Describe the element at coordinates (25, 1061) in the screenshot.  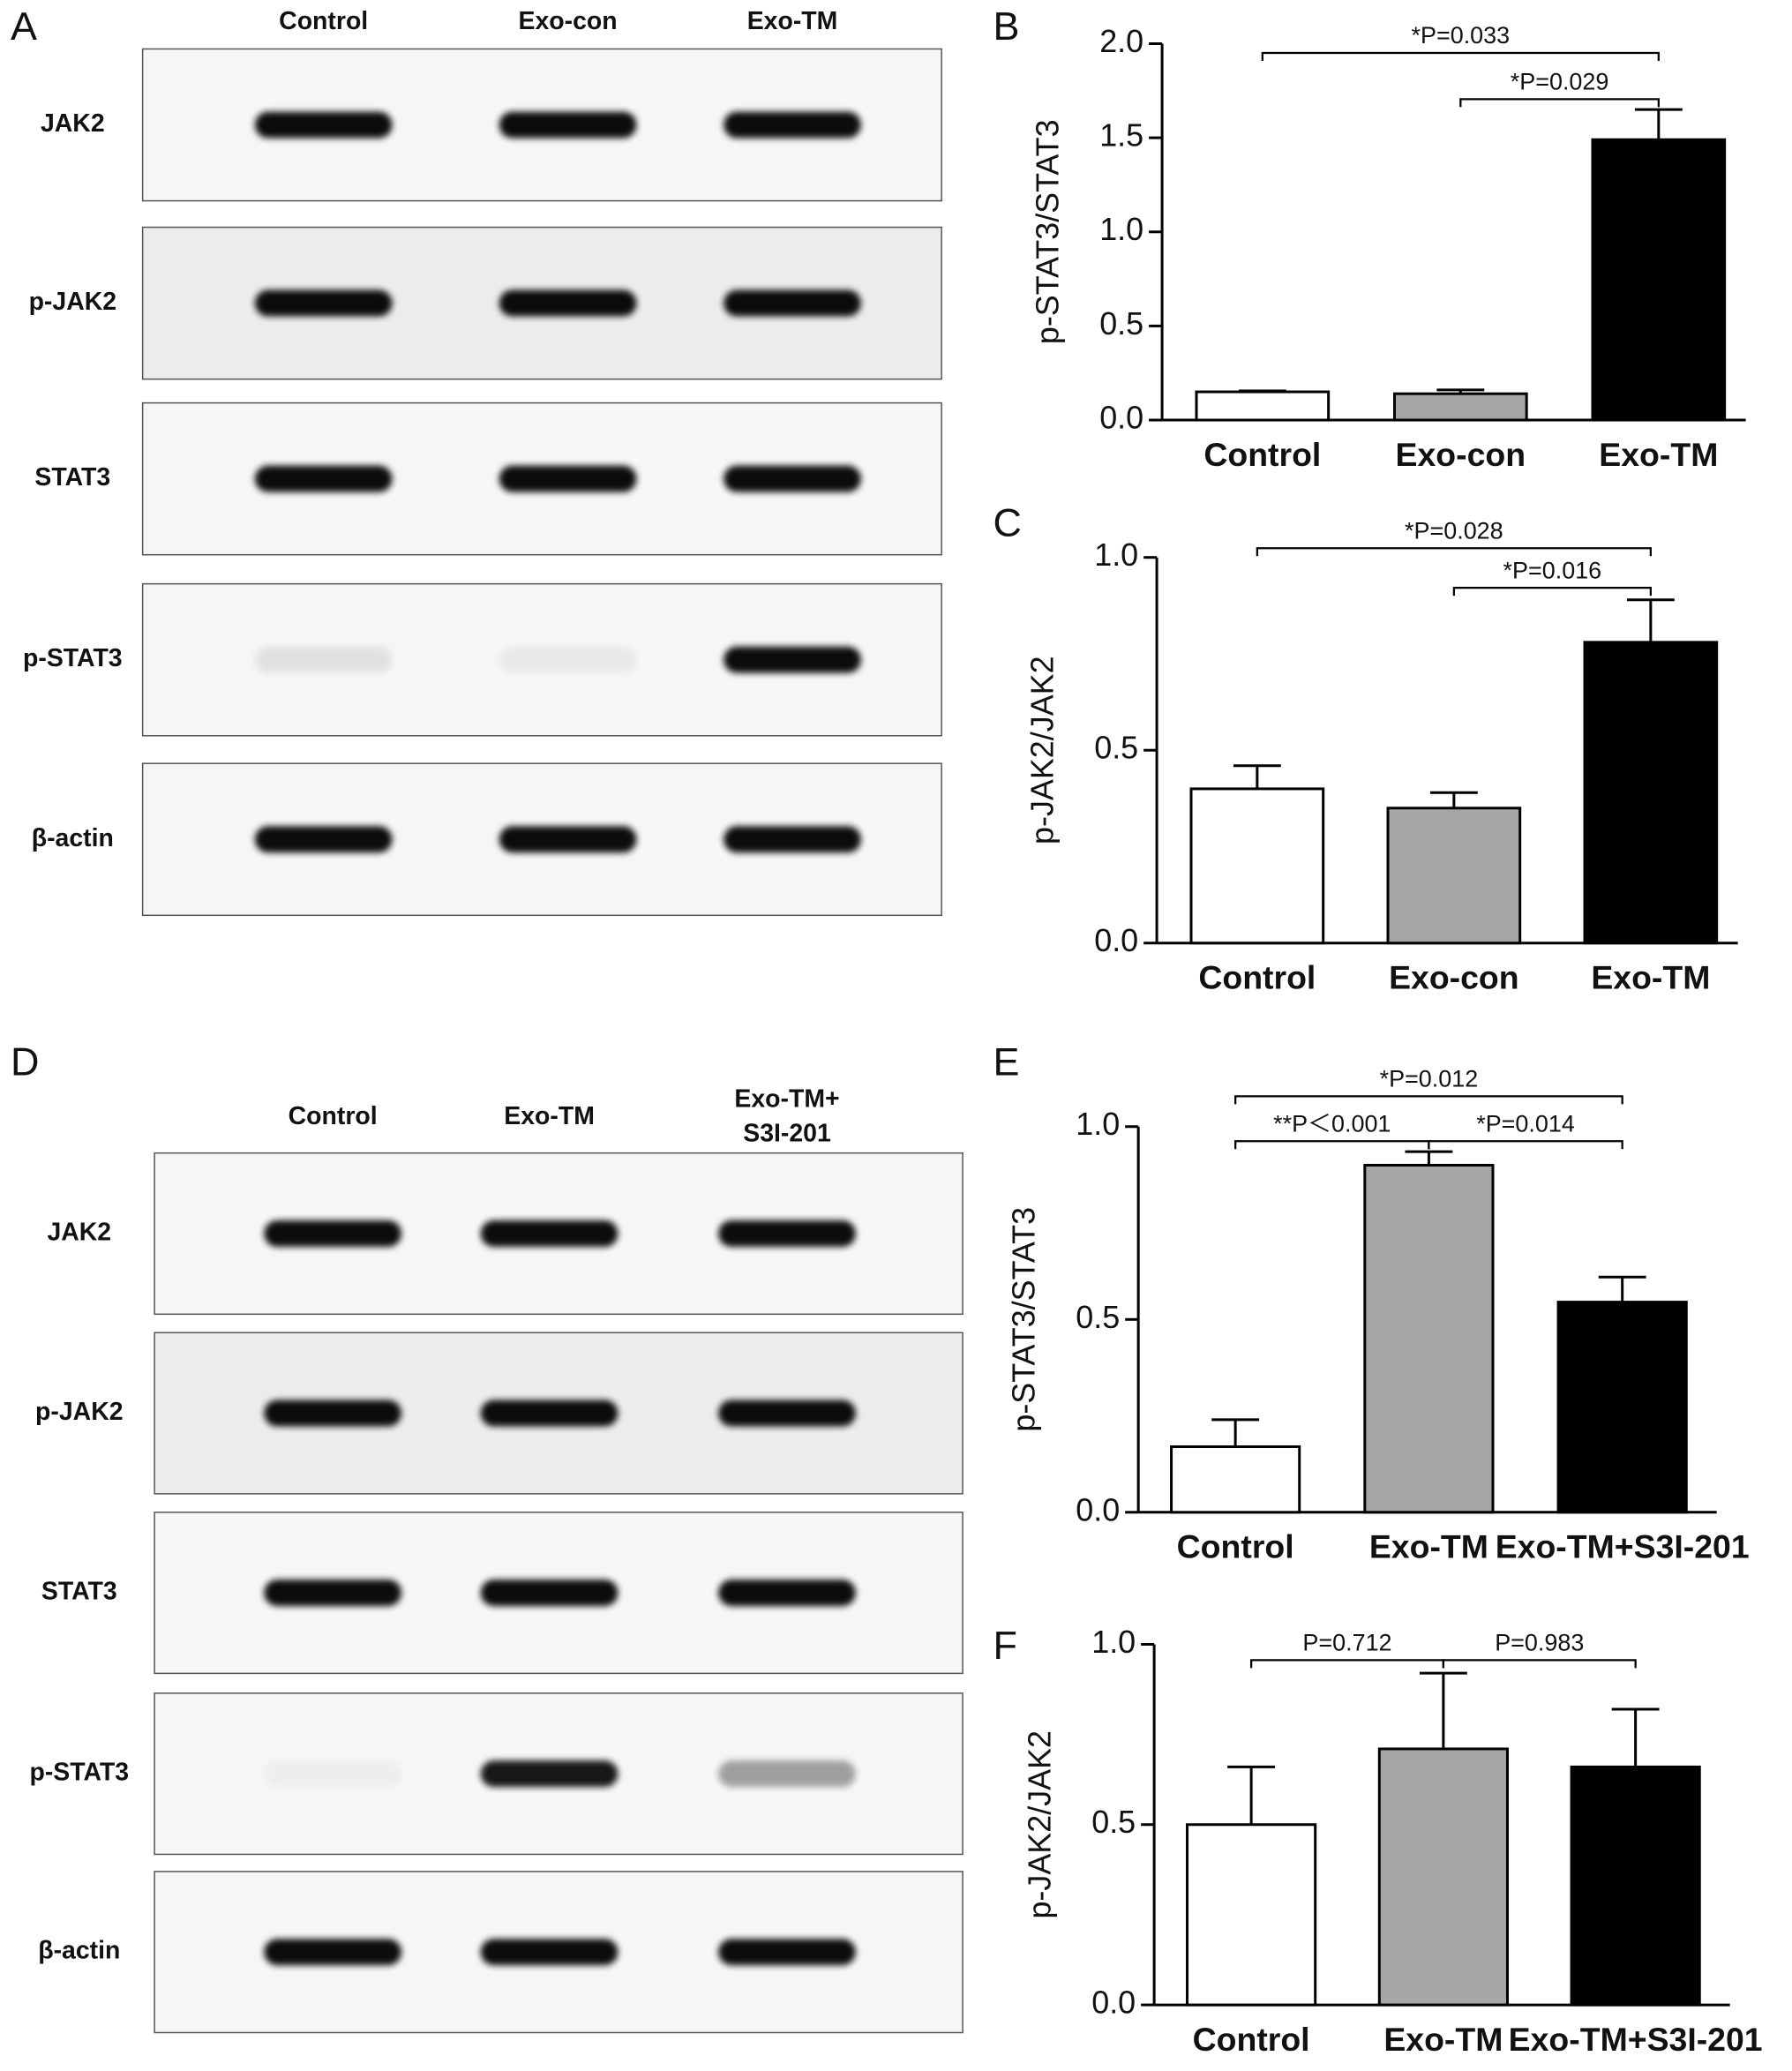
I see `panel-letter: D` at that location.